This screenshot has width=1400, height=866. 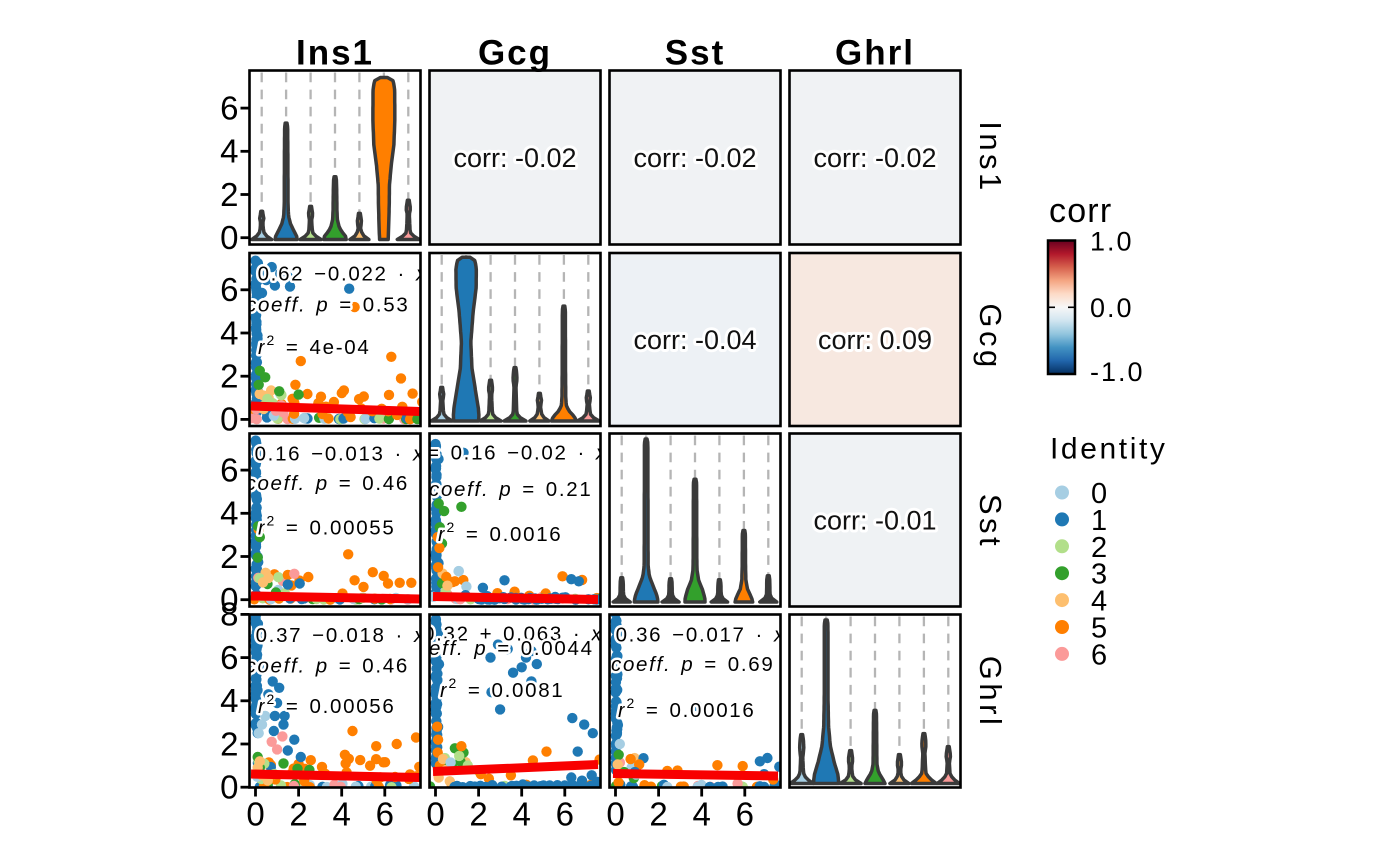 What do you see at coordinates (500, 532) in the screenshot?
I see `svg-text: r2​ = 0.0016` at bounding box center [500, 532].